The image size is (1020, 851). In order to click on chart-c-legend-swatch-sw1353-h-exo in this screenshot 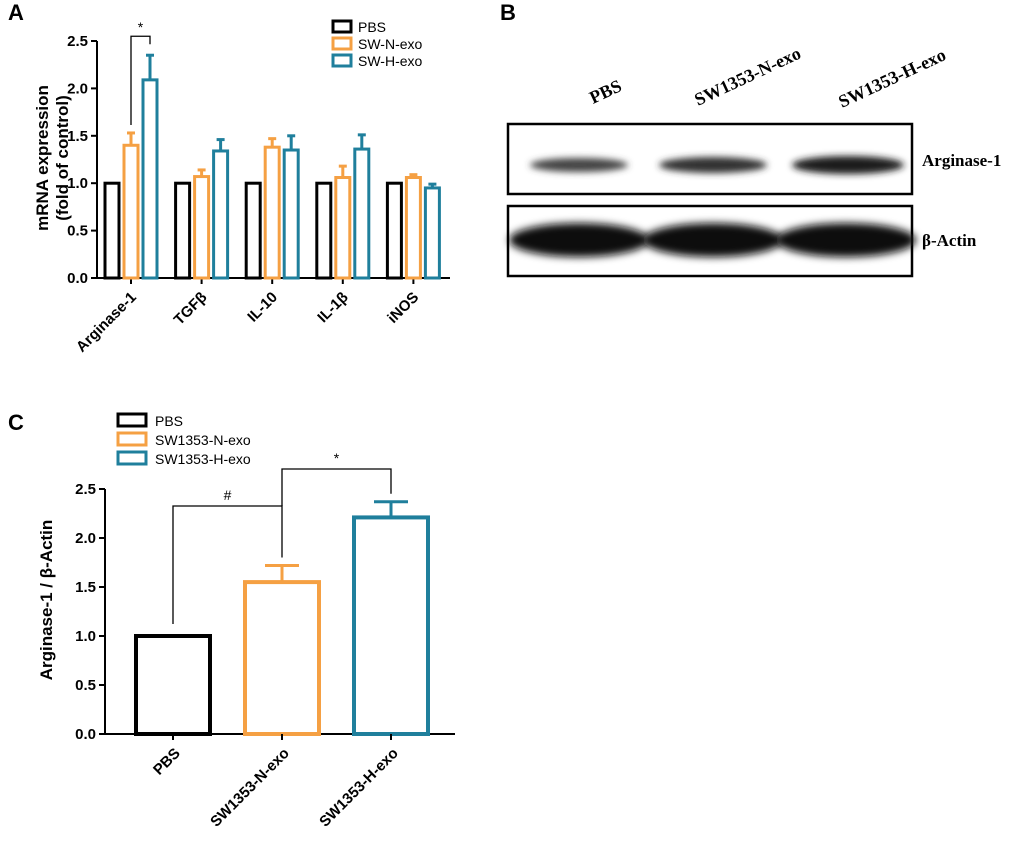, I will do `click(132, 458)`.